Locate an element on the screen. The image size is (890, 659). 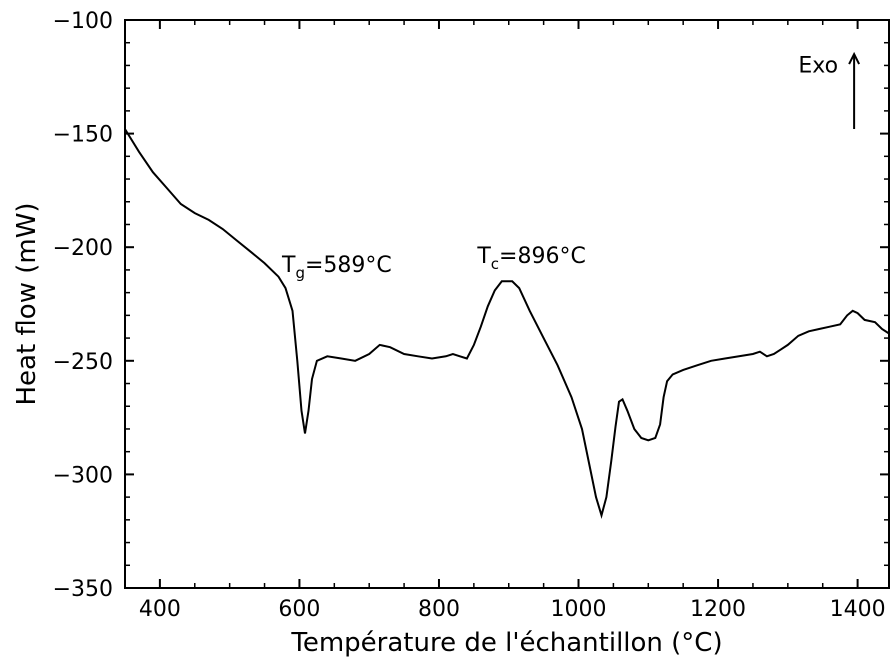
x-tick-label: 600 is located at coordinates (299, 609).